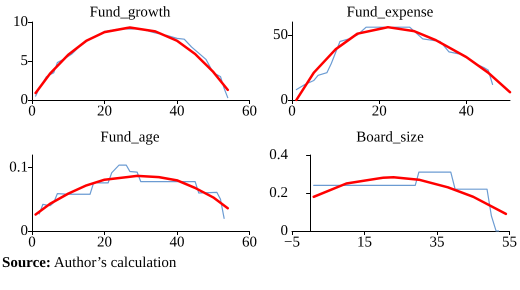 Image resolution: width=520 pixels, height=290 pixels. What do you see at coordinates (20, 22) in the screenshot?
I see `y-tick-label: 10` at bounding box center [20, 22].